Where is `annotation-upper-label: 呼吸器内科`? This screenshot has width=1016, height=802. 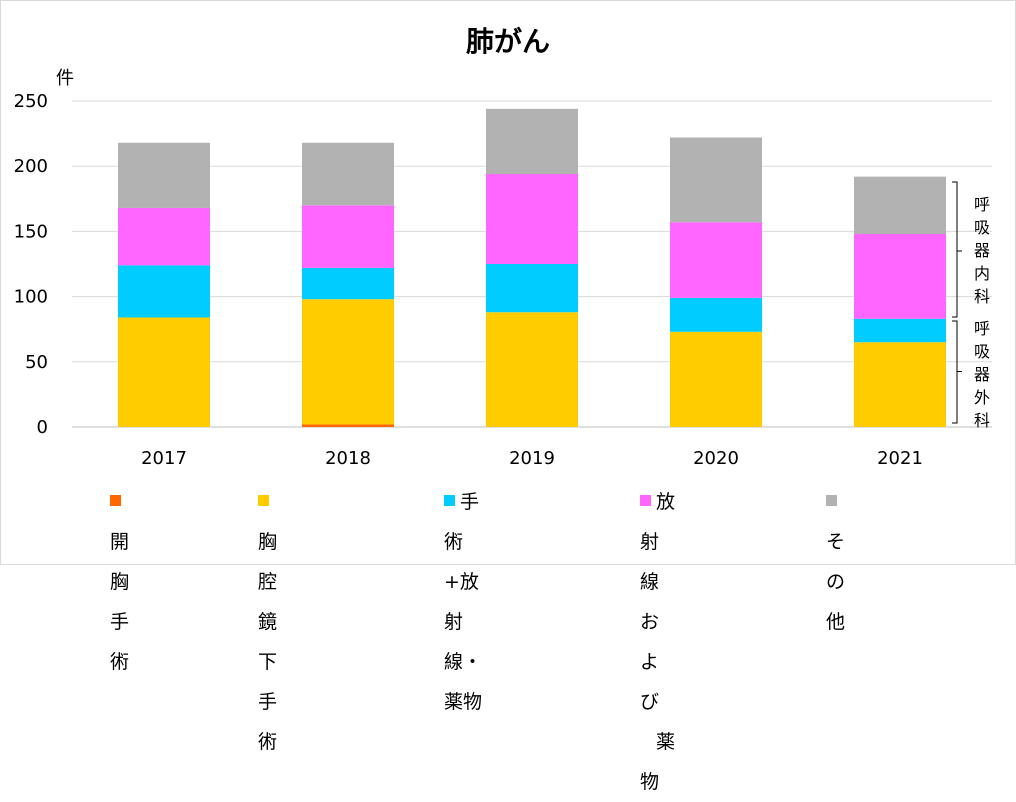 annotation-upper-label: 呼吸器内科 is located at coordinates (982, 250).